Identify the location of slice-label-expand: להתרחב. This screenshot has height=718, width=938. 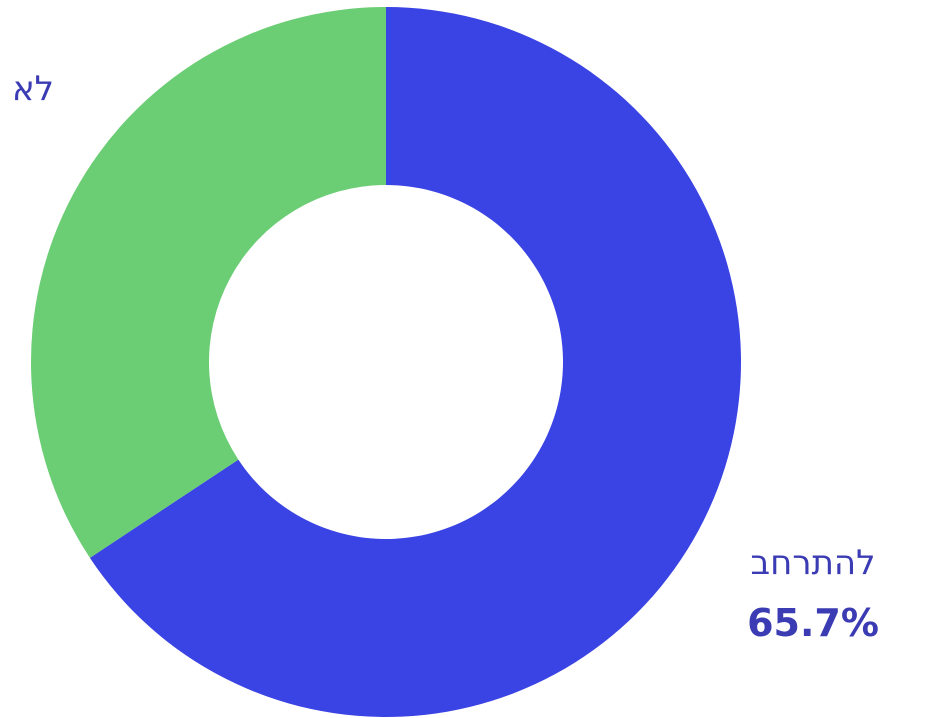
(813, 563).